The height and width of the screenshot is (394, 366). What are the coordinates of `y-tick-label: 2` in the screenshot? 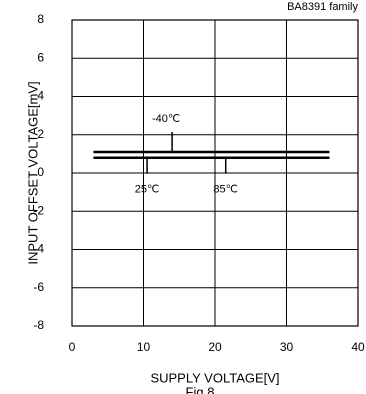 It's located at (40, 134).